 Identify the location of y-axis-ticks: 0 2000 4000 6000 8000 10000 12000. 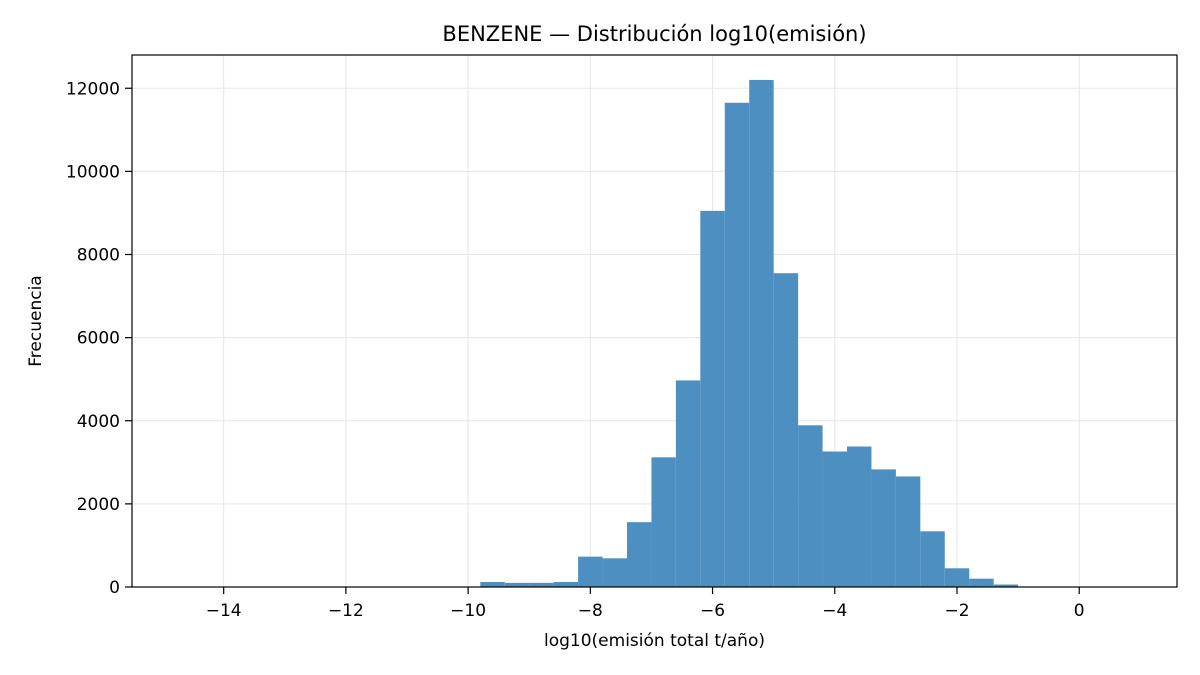
(99, 338).